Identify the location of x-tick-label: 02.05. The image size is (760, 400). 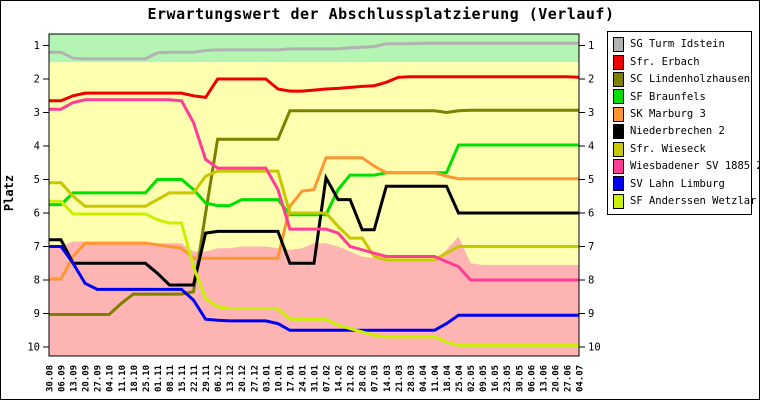
(472, 378).